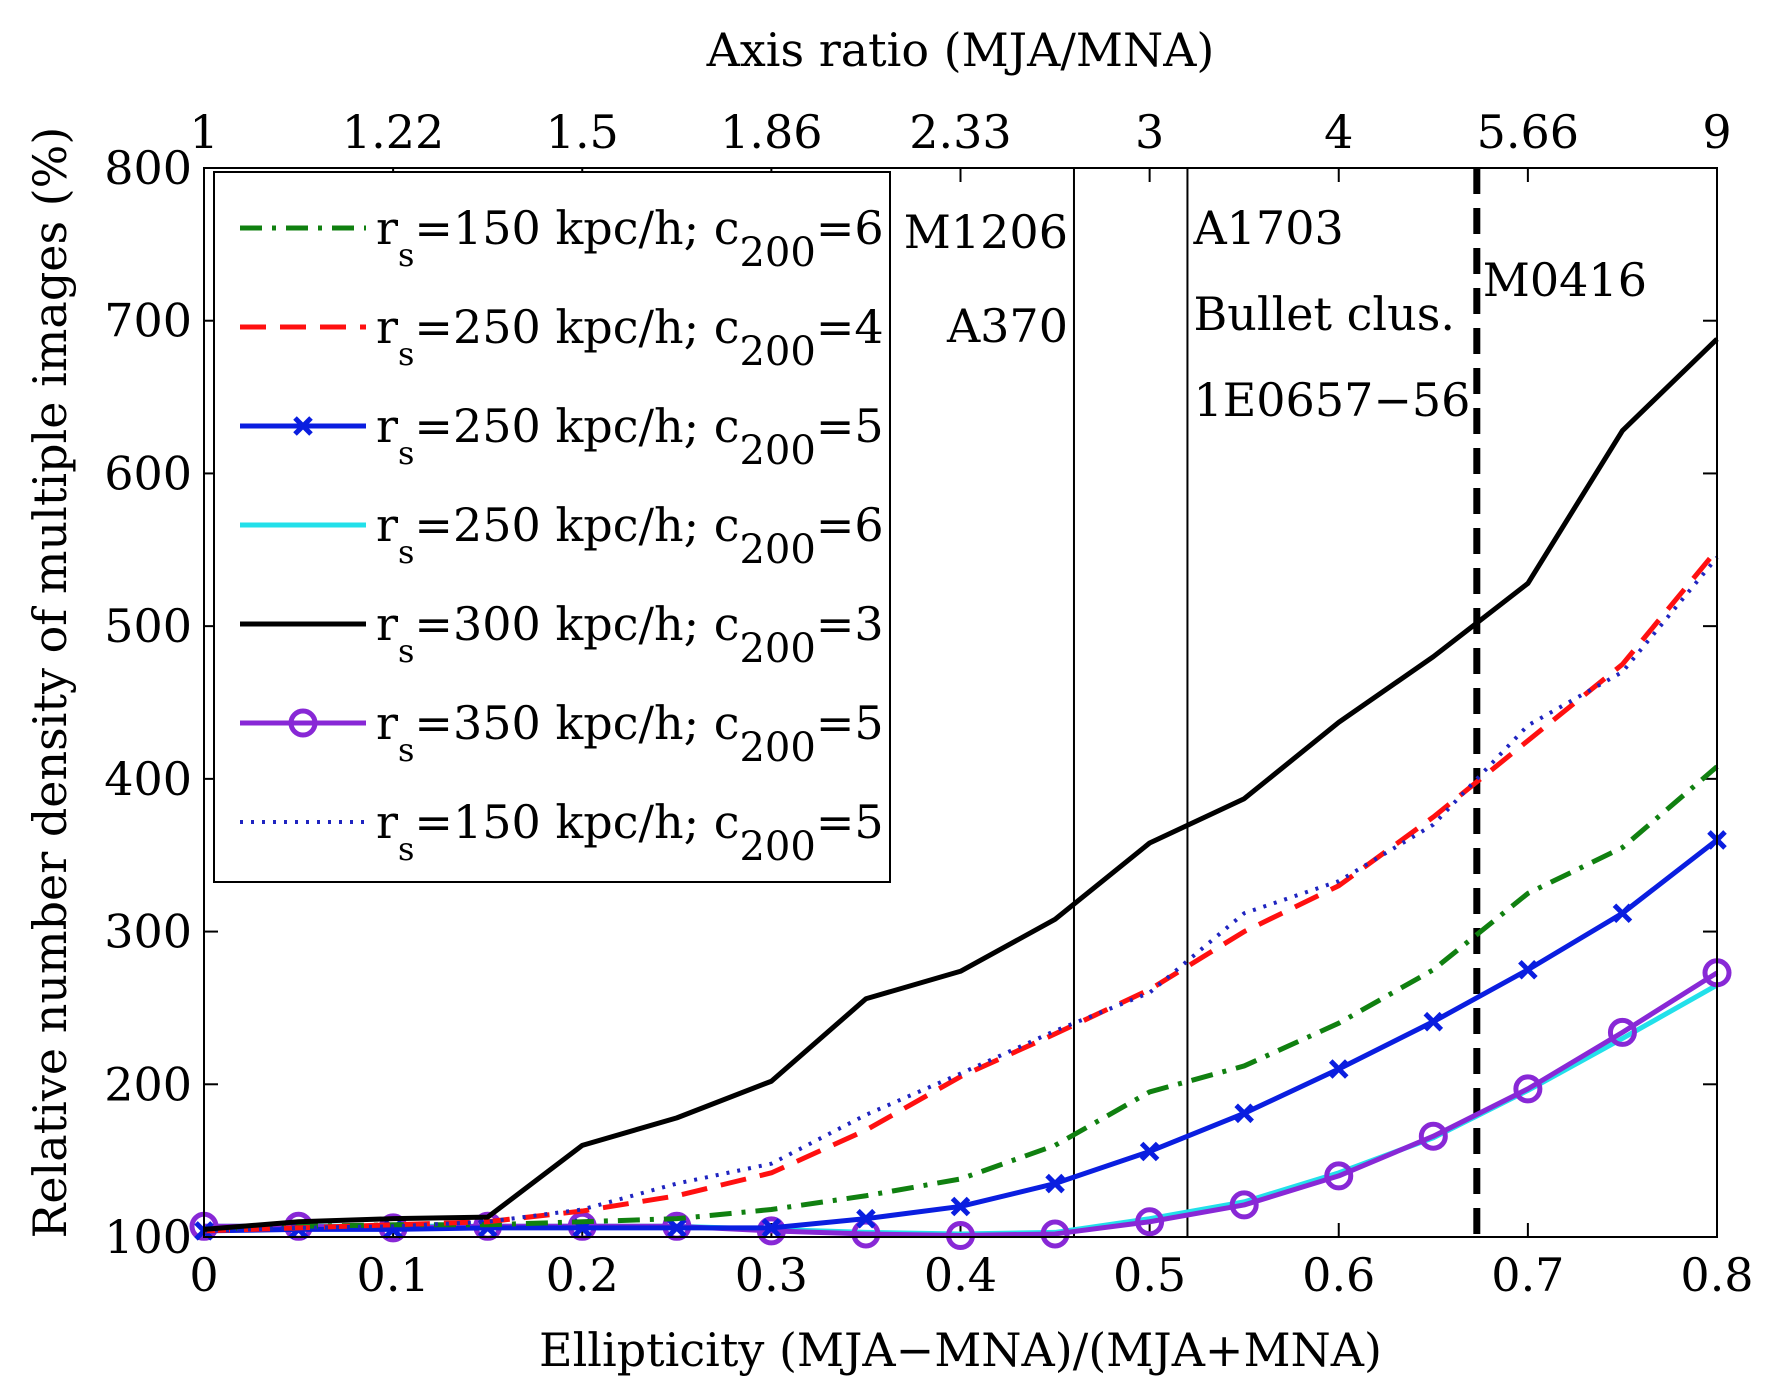 The height and width of the screenshot is (1385, 1777). What do you see at coordinates (148, 168) in the screenshot?
I see `y-tick-label: 800` at bounding box center [148, 168].